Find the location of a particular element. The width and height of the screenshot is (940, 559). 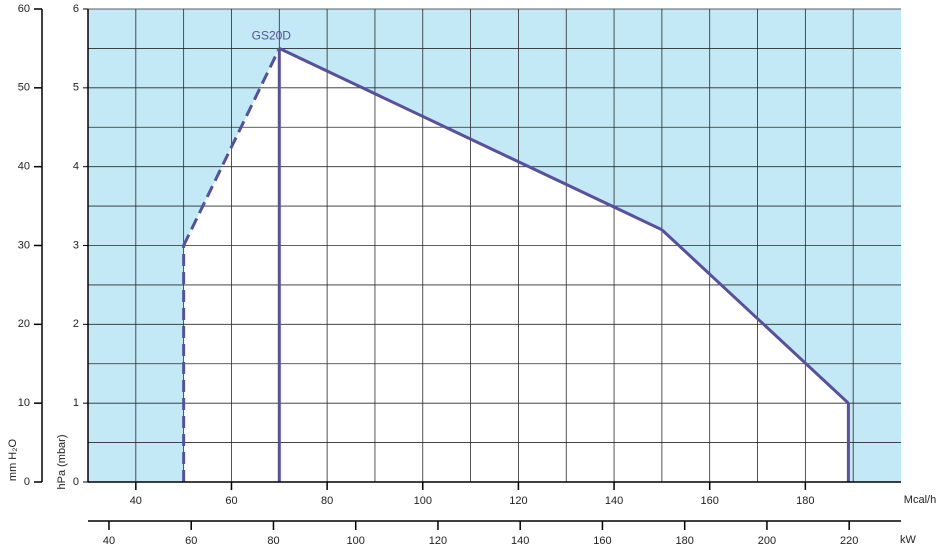

y-axis-label: hPa (mbar) is located at coordinates (62, 461).